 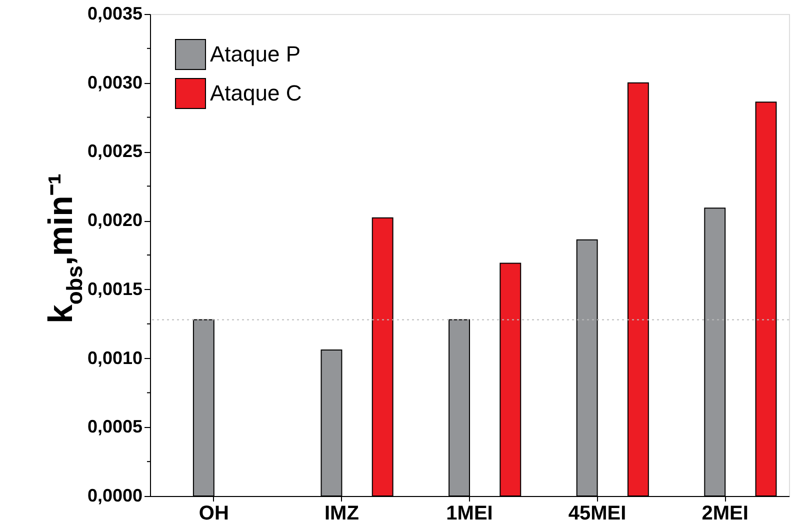 I want to click on y-tick-label: 0,0015, so click(x=114, y=288).